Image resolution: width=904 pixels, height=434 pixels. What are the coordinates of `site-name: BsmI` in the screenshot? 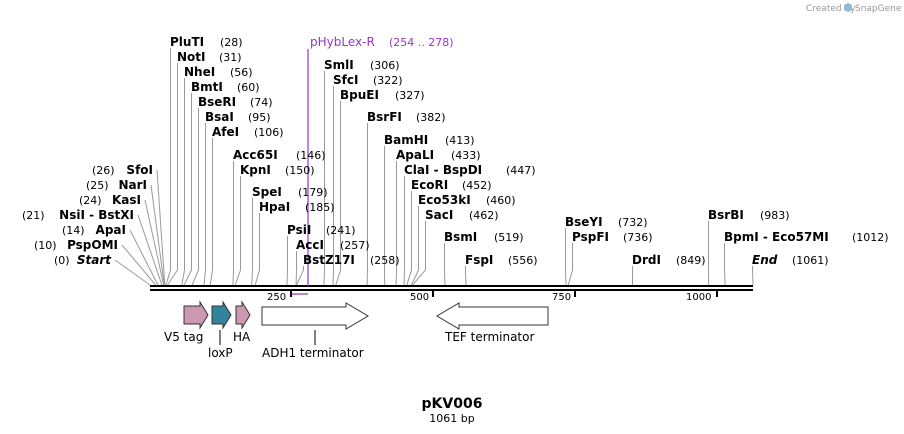 It's located at (460, 237).